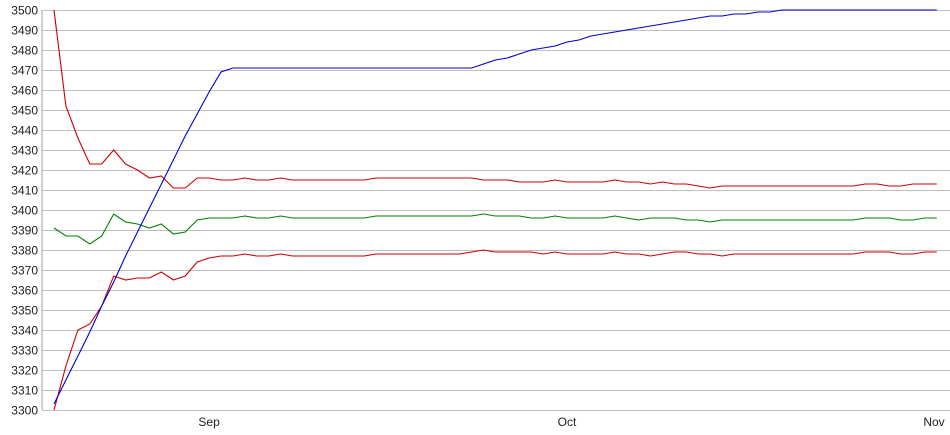 This screenshot has height=435, width=950. Describe the element at coordinates (24, 131) in the screenshot. I see `y-tick-label: 3440` at that location.